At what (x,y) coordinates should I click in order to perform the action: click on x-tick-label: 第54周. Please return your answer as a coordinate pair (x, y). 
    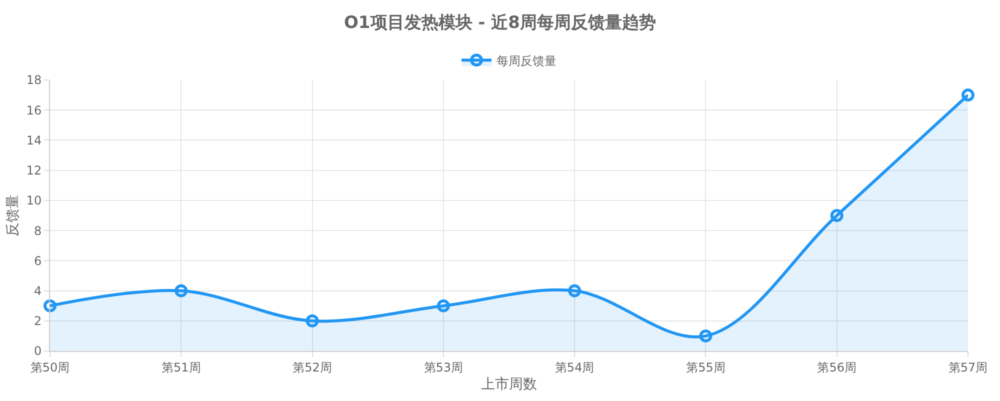
    Looking at the image, I should click on (574, 367).